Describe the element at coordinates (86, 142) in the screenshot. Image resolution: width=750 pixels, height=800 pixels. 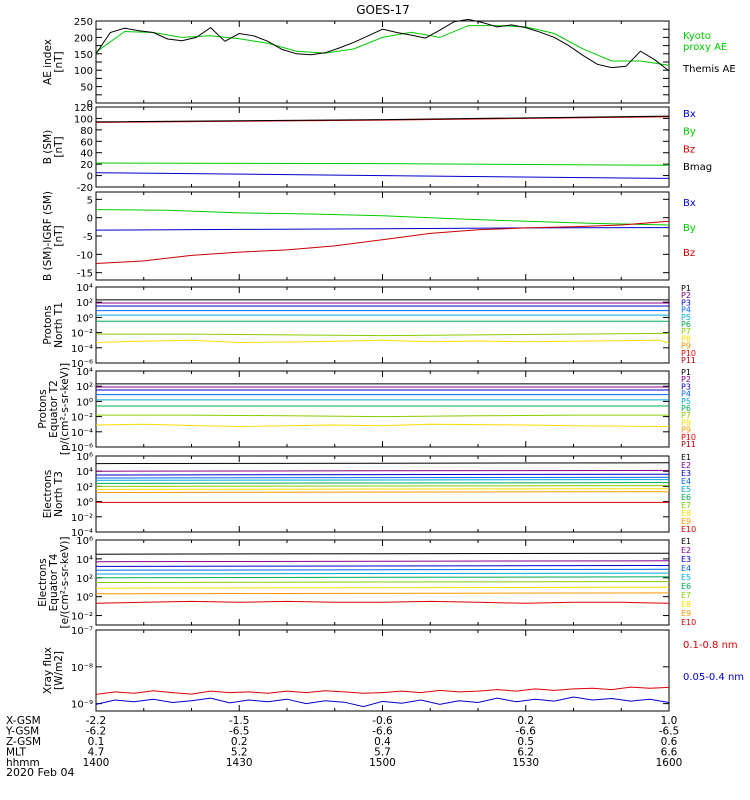
I see `y-tick-label: 60` at that location.